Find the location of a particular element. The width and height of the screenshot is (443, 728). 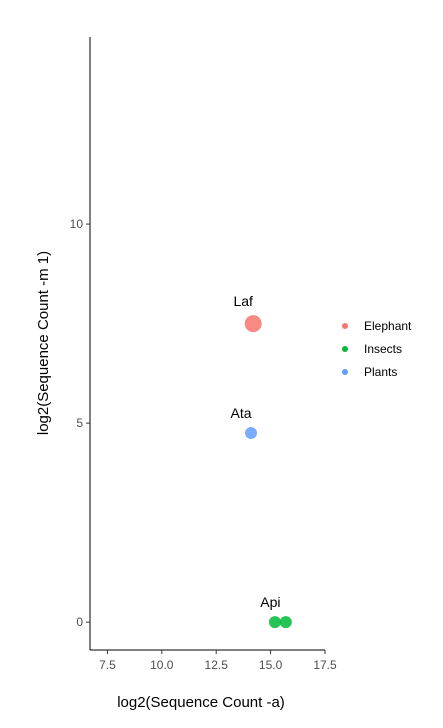

legend-label: Elephant is located at coordinates (388, 326).